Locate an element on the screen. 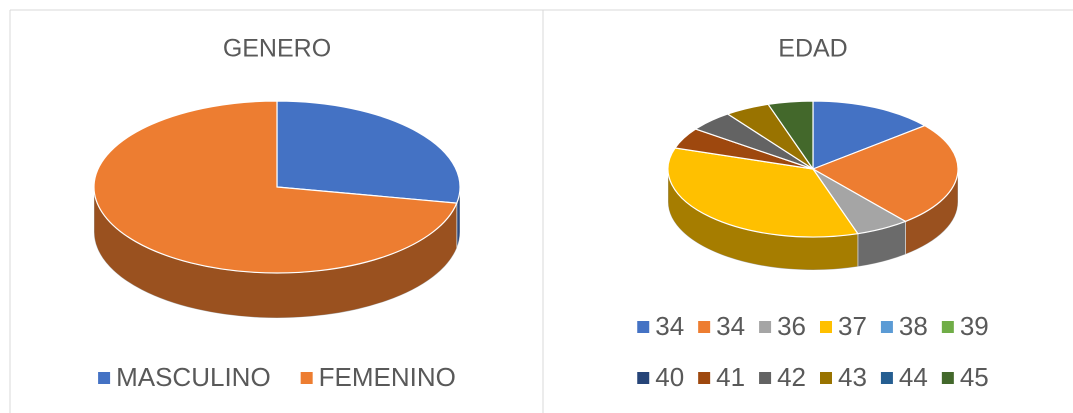  legend-item: 38 is located at coordinates (904, 326).